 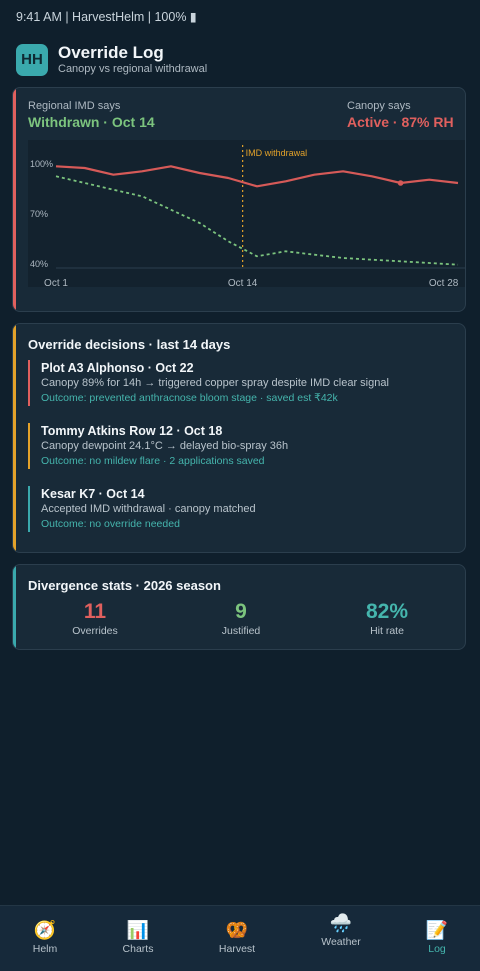 I want to click on nav-weather: 🌧️ Weather, so click(x=341, y=930).